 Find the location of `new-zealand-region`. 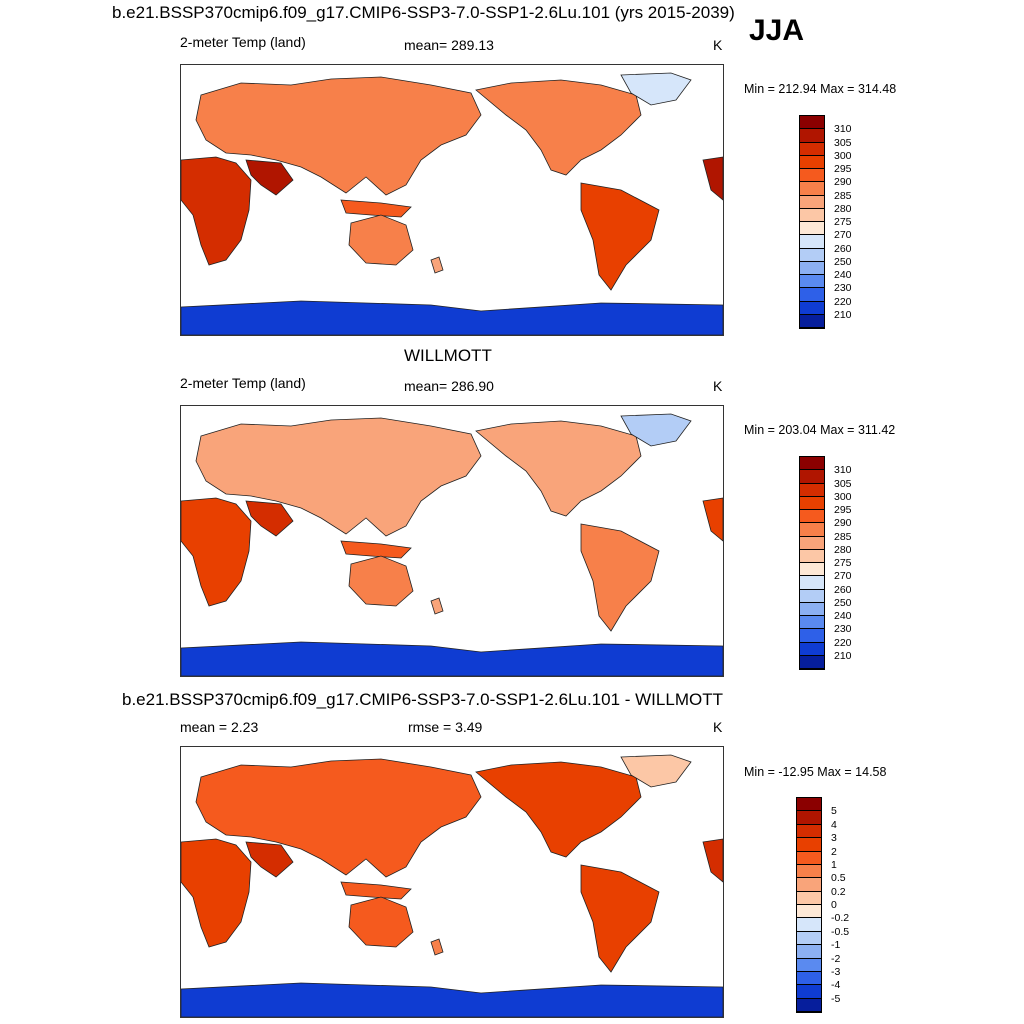

new-zealand-region is located at coordinates (437, 606).